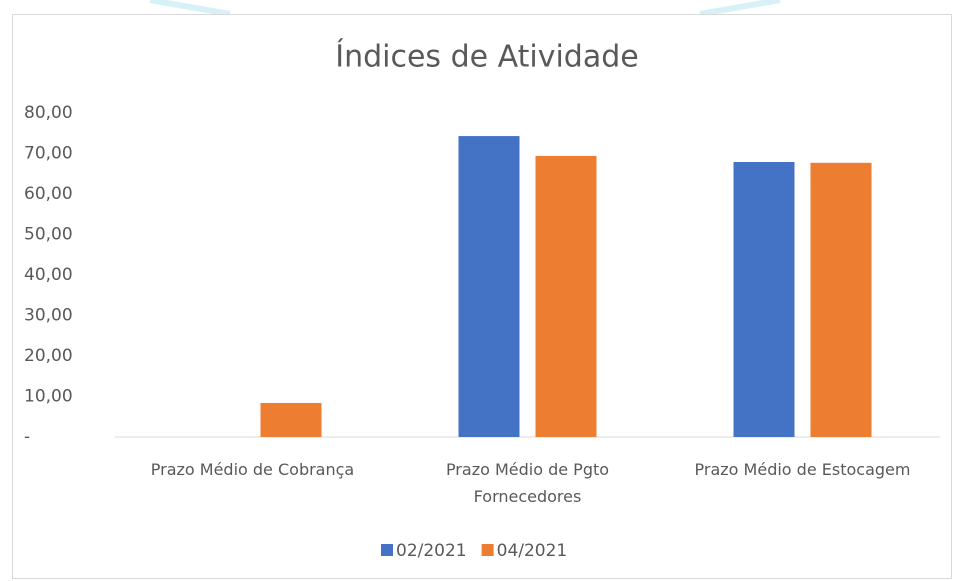 Image resolution: width=954 pixels, height=581 pixels. What do you see at coordinates (487, 57) in the screenshot?
I see `chart-title: Índices de Atividade` at bounding box center [487, 57].